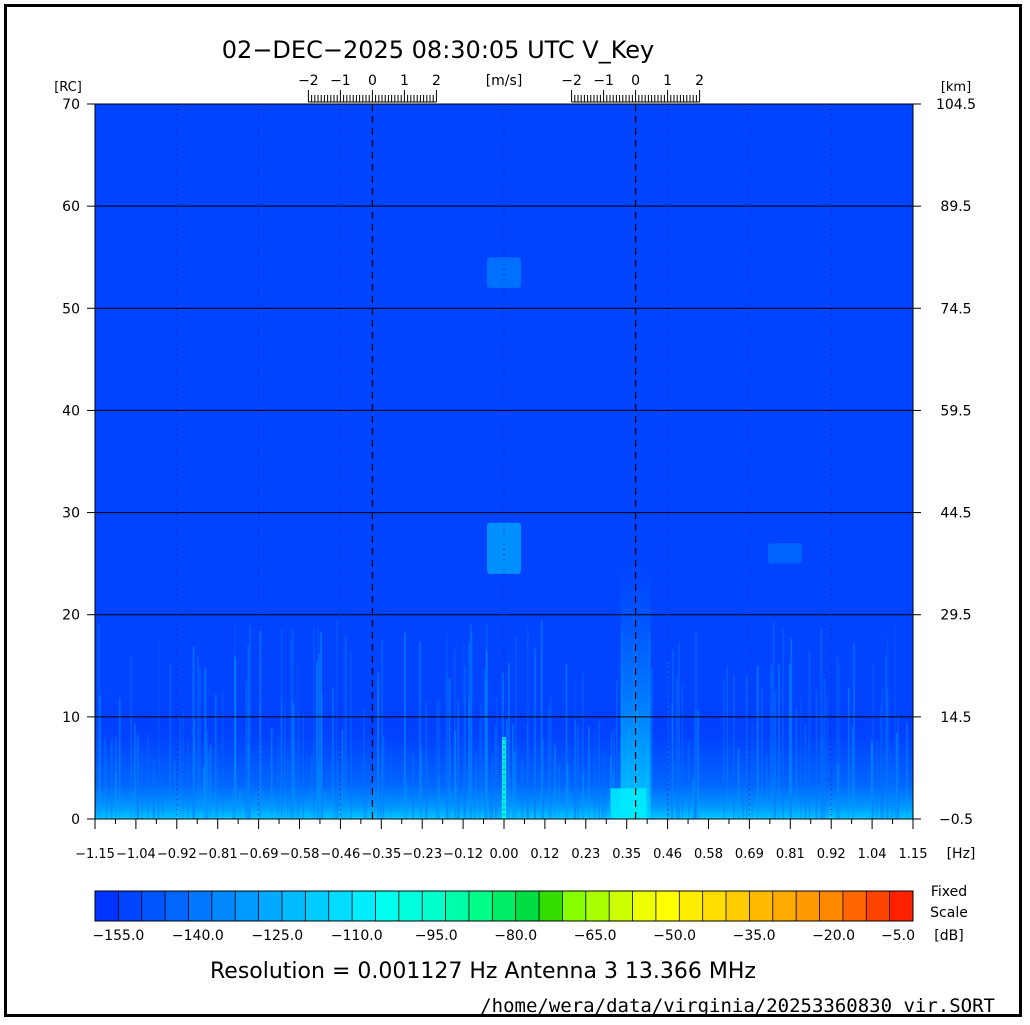 The width and height of the screenshot is (1030, 1025). Describe the element at coordinates (504, 906) in the screenshot. I see `colorbar-border` at that location.